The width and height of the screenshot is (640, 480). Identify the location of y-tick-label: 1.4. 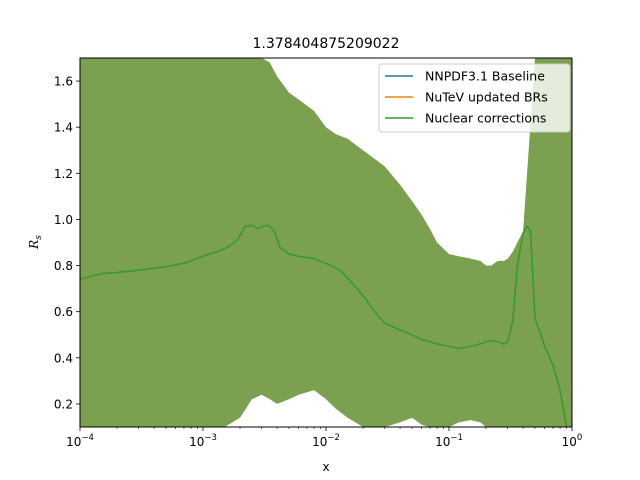
(63, 128).